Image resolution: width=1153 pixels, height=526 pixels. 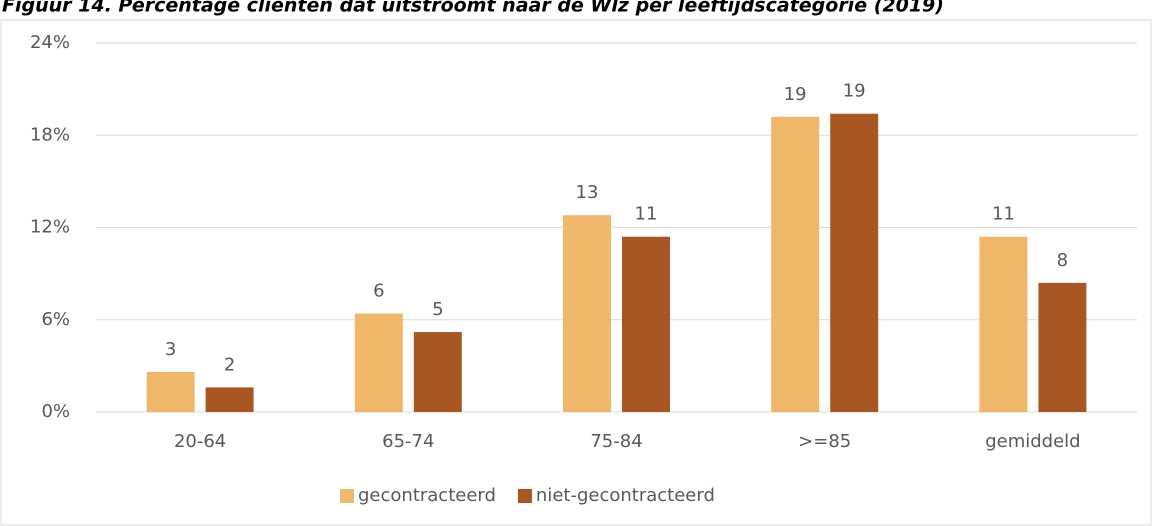 What do you see at coordinates (55, 319) in the screenshot?
I see `y-tick-label: 6%` at bounding box center [55, 319].